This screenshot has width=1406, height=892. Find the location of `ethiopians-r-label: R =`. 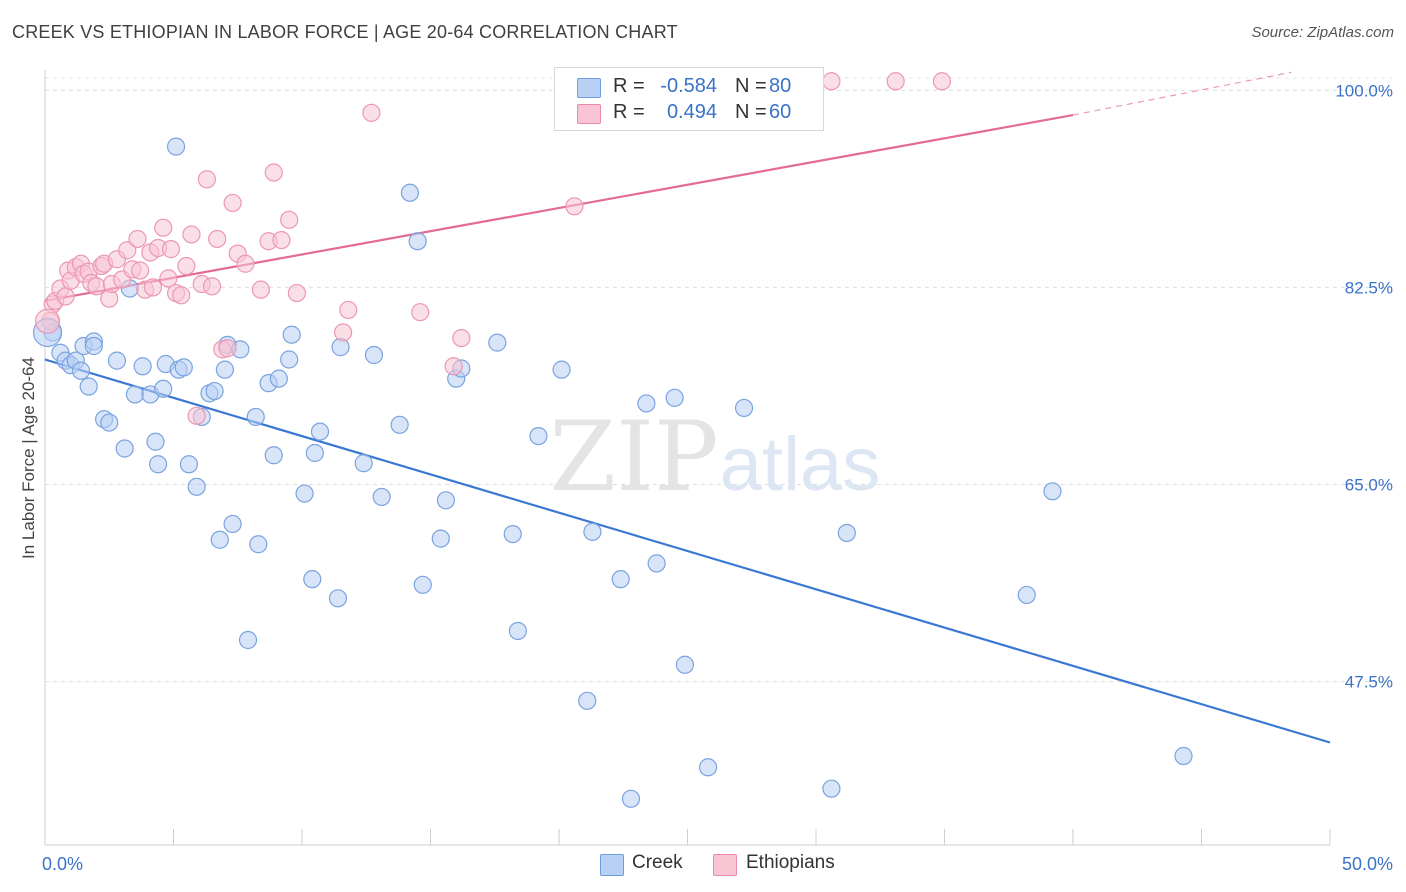

ethiopians-r-label: R = is located at coordinates (629, 112).